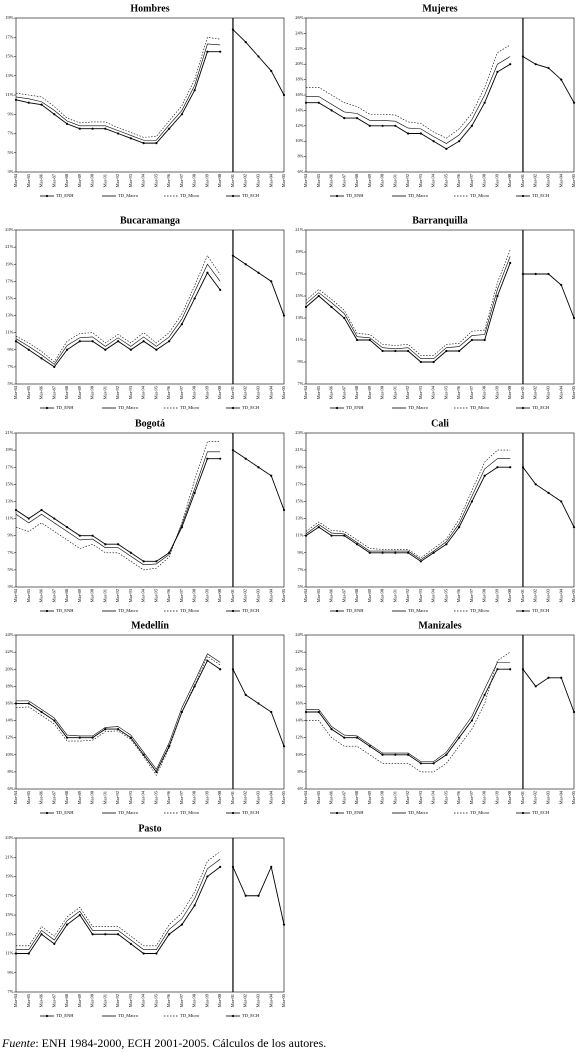 The height and width of the screenshot is (1052, 580). Describe the element at coordinates (232, 797) in the screenshot. I see `x-tick-label: Mar-01` at that location.